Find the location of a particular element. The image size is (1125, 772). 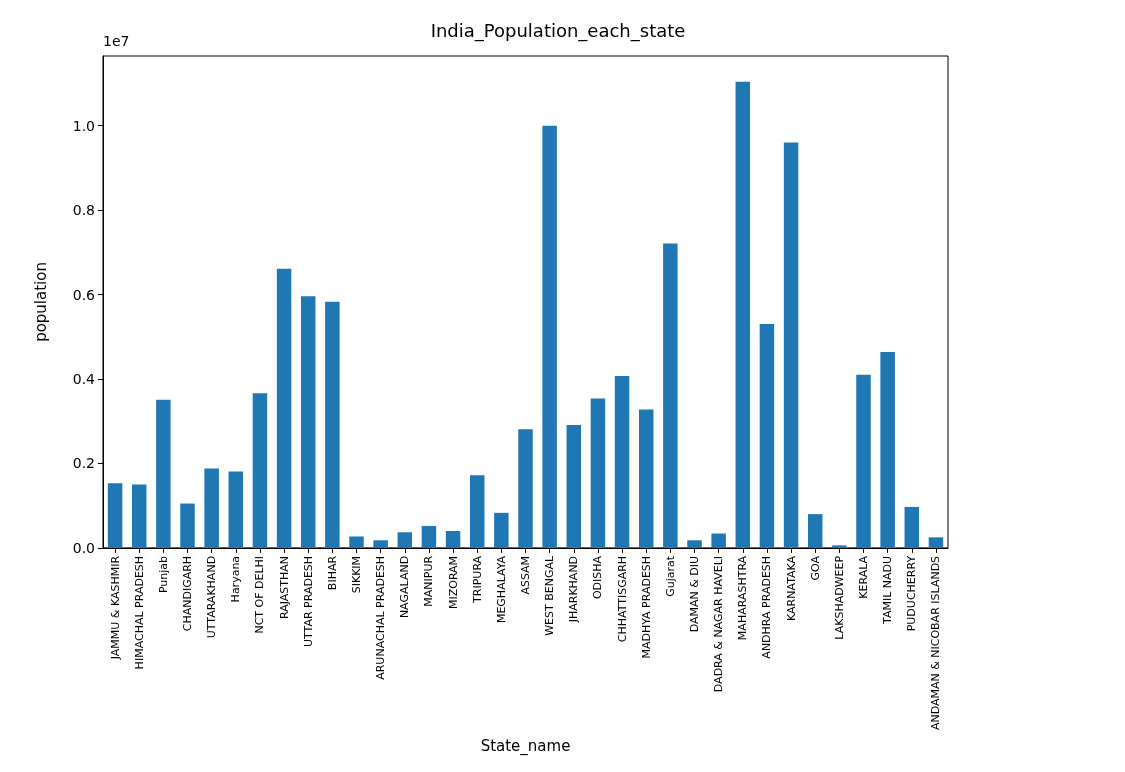

y-tick-label: 0.6 is located at coordinates (84, 294).